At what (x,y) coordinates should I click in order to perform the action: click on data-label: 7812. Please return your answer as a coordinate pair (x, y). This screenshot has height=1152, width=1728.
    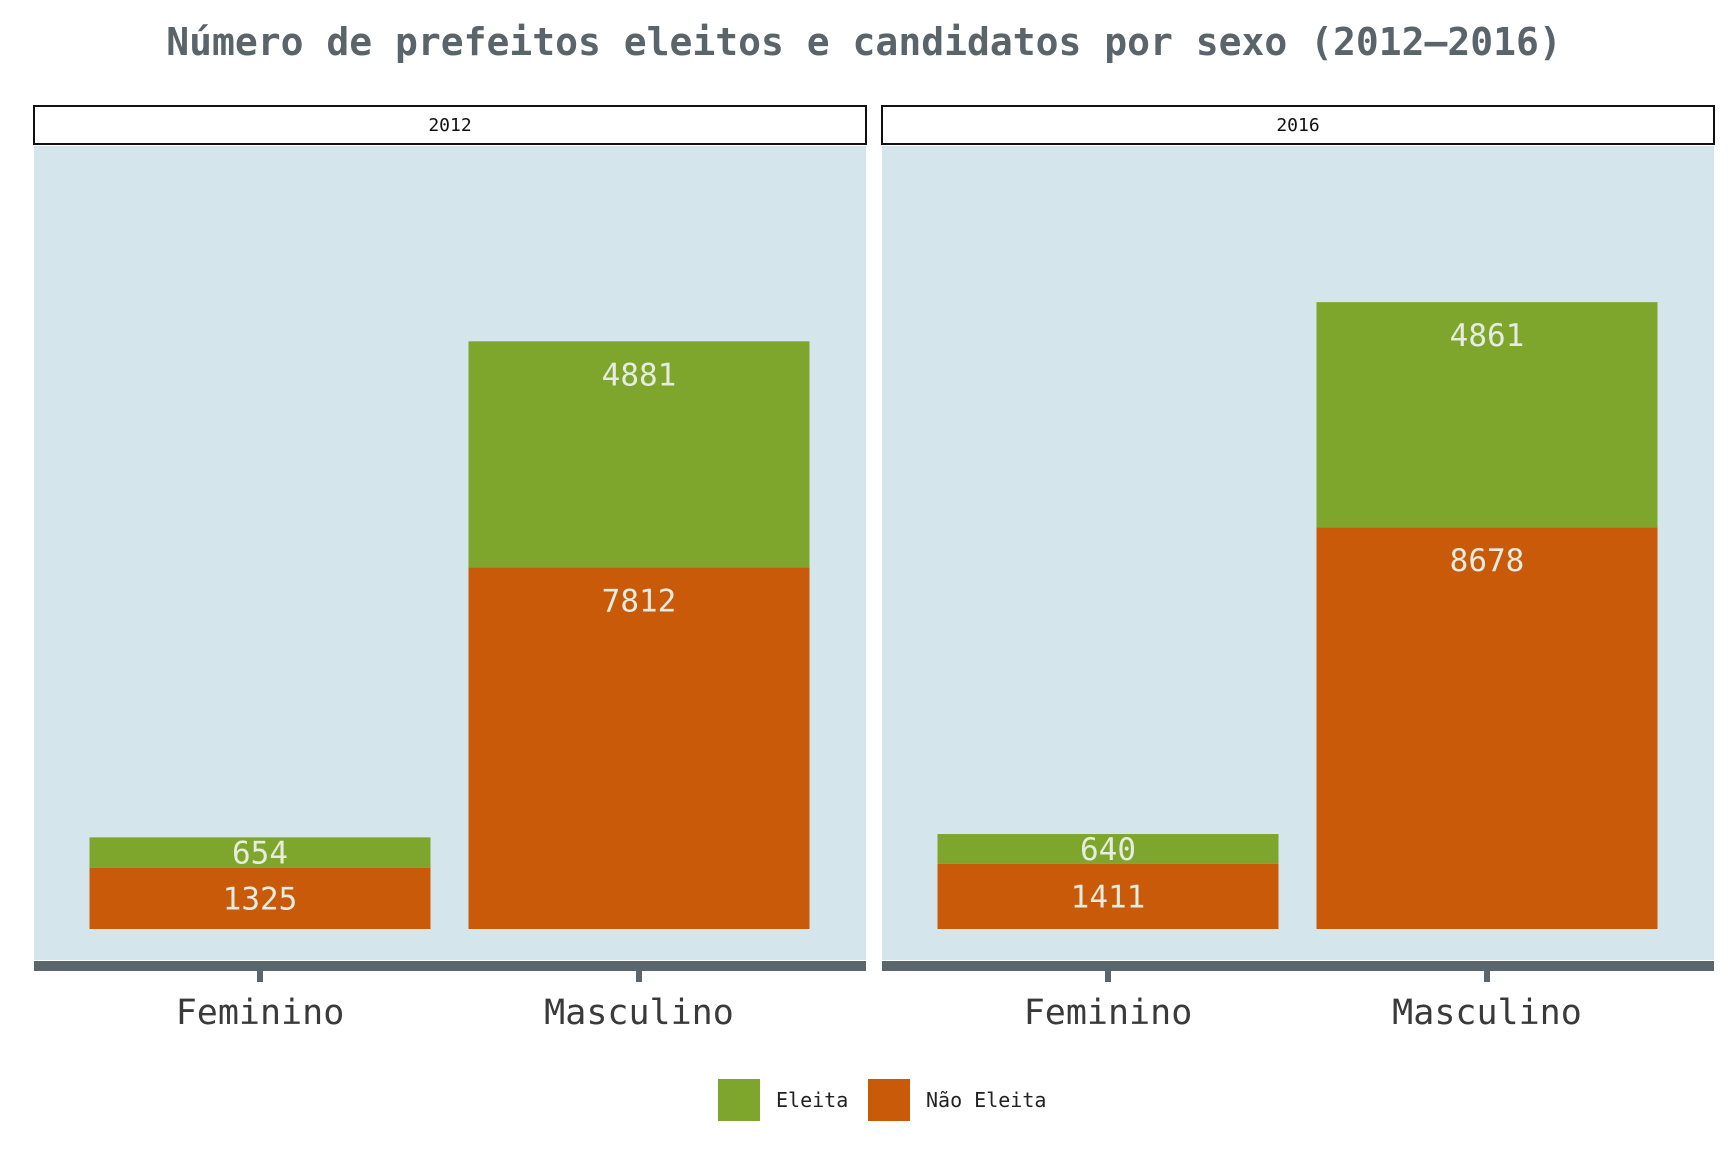
    Looking at the image, I should click on (639, 601).